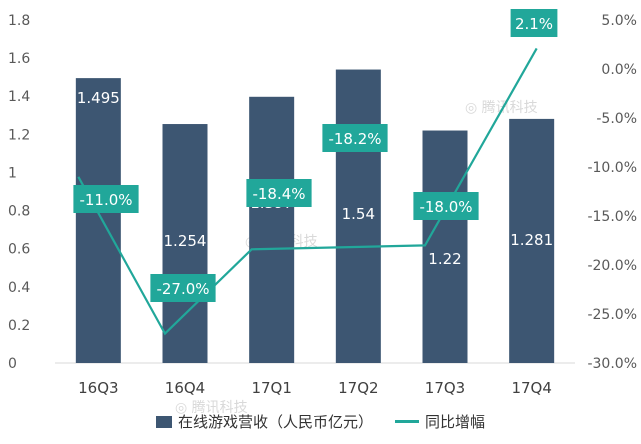 Image resolution: width=641 pixels, height=444 pixels. What do you see at coordinates (455, 422) in the screenshot?
I see `legend-label-growth: 同比增幅` at bounding box center [455, 422].